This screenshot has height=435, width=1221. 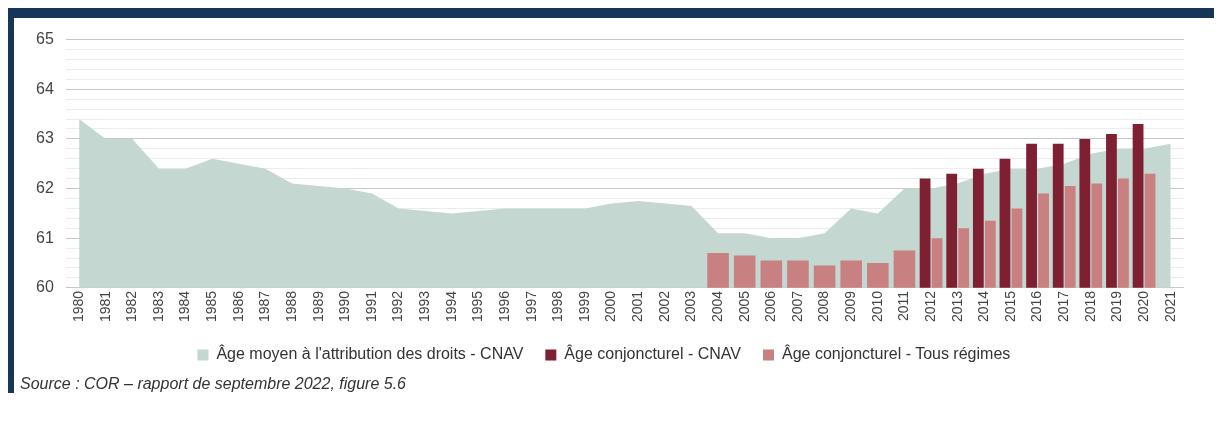 I want to click on y-tick-label: 65, so click(x=45, y=39).